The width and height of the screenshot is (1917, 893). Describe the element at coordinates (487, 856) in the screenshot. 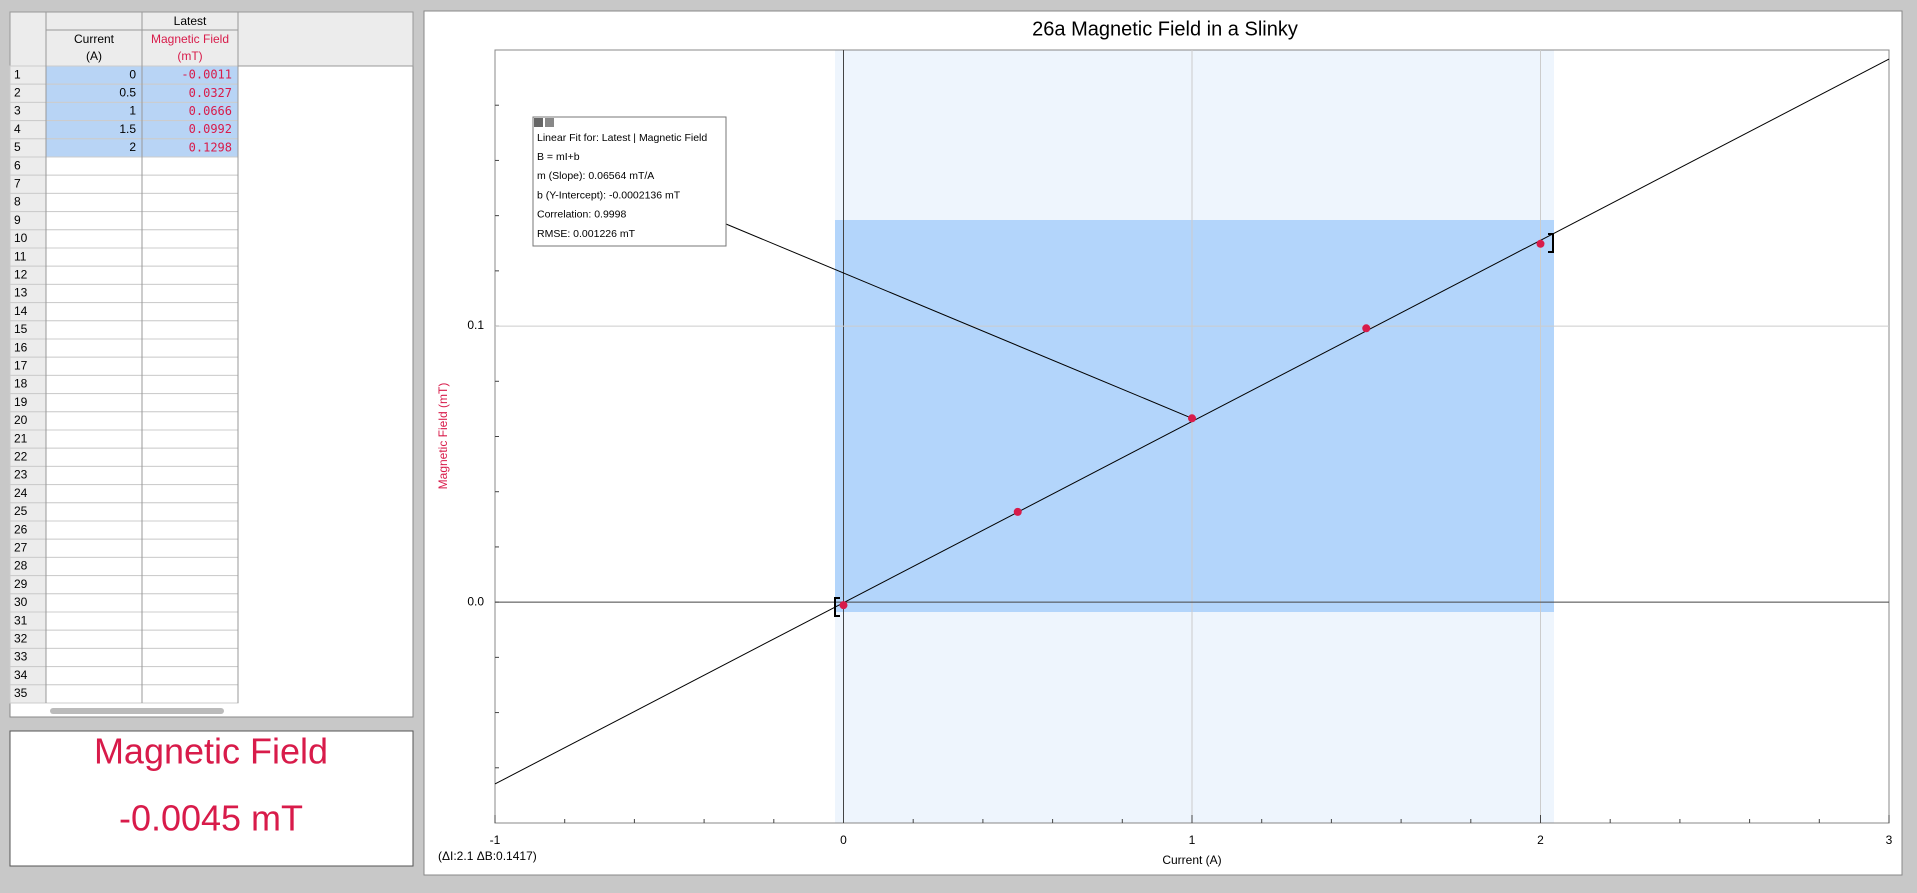

I see `annotation: (ΔI:2.1 ΔB:0.1417)` at that location.